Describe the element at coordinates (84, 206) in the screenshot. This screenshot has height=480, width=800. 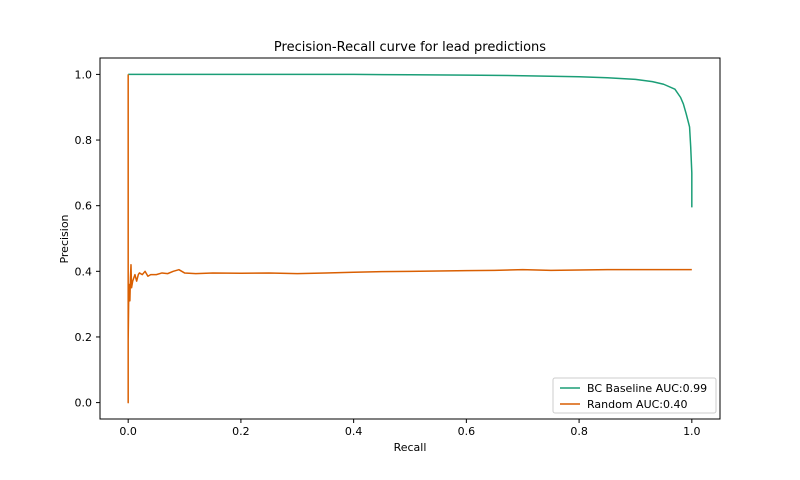
I see `y-tick-label: 0.6` at that location.